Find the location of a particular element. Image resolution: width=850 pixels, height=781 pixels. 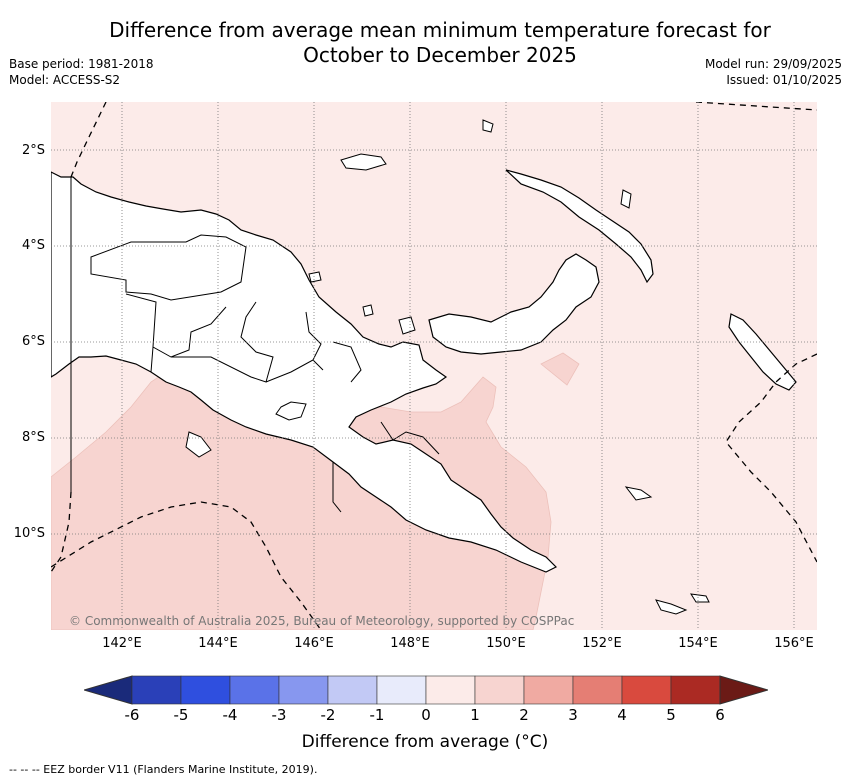

model-run: Model run: 29/09/2025 is located at coordinates (773, 64).